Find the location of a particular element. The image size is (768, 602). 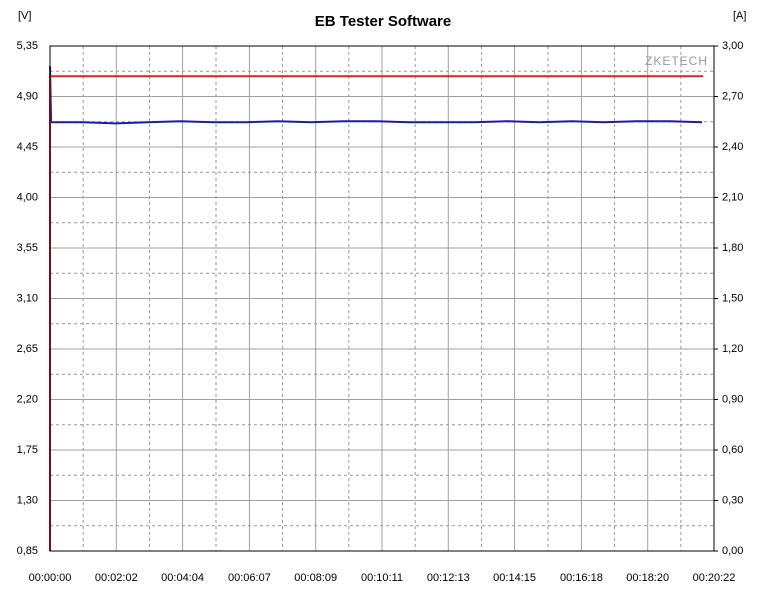

y2-tick-label: 1,20 is located at coordinates (732, 349).